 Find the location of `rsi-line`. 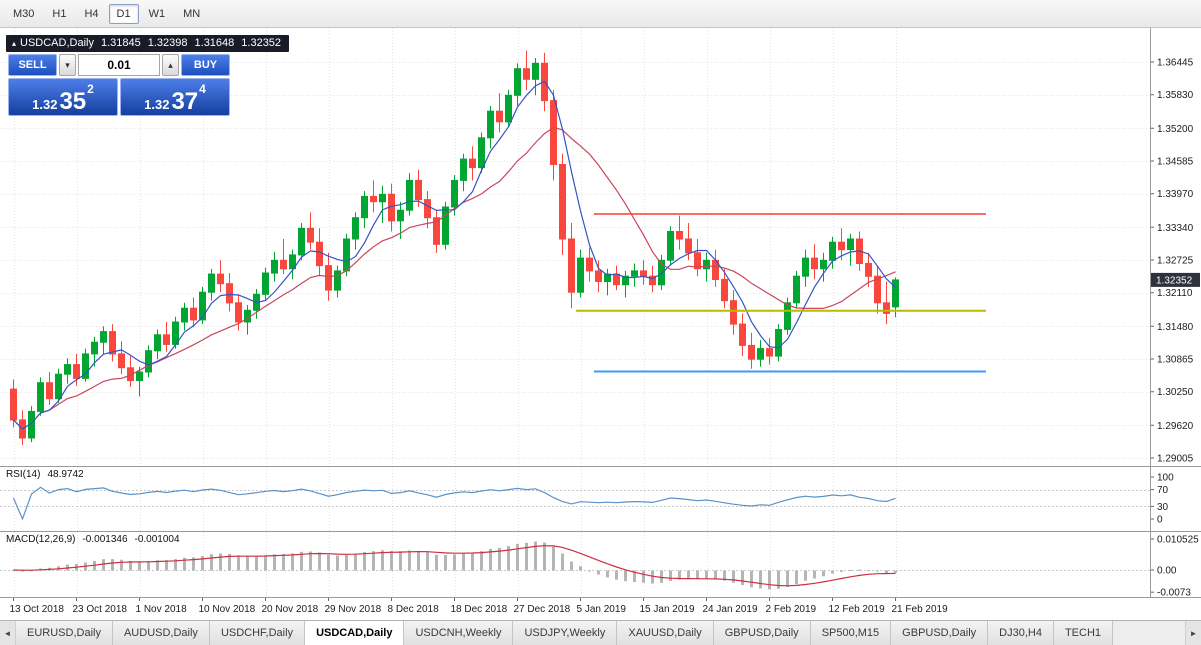

rsi-line is located at coordinates (454, 503).